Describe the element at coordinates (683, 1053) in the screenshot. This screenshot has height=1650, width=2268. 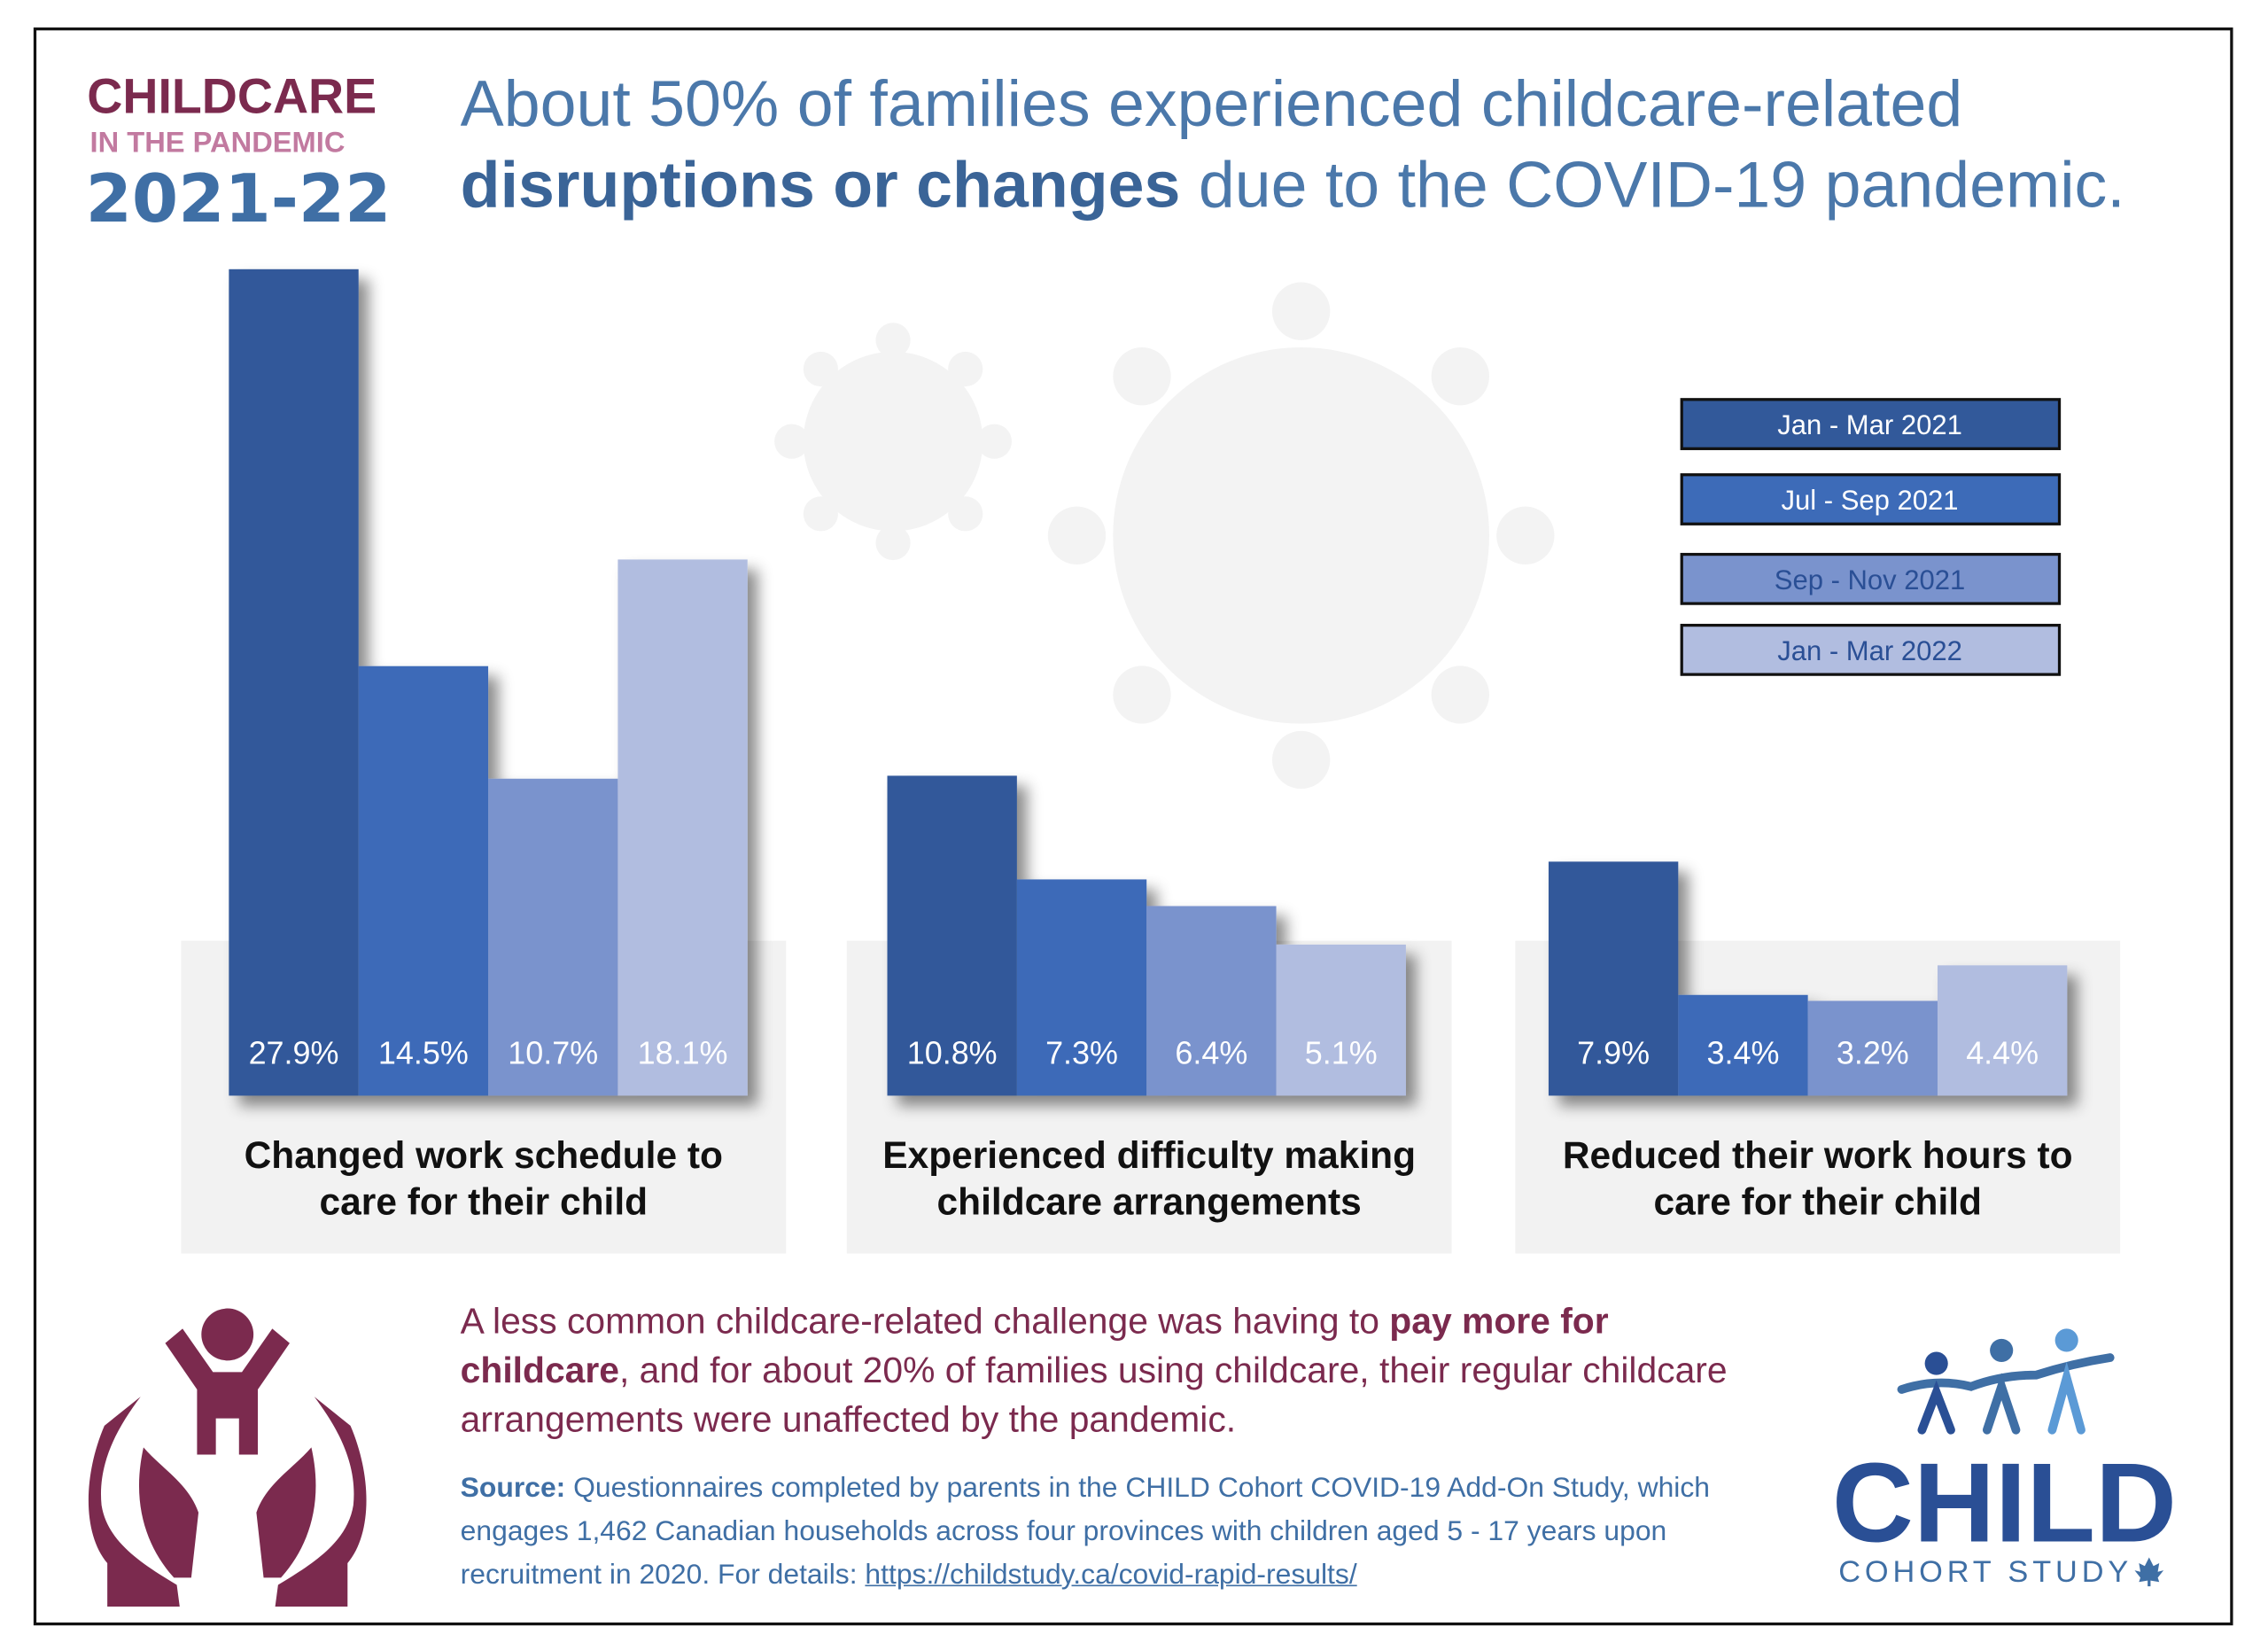
I see `value-label: 18.1%` at that location.